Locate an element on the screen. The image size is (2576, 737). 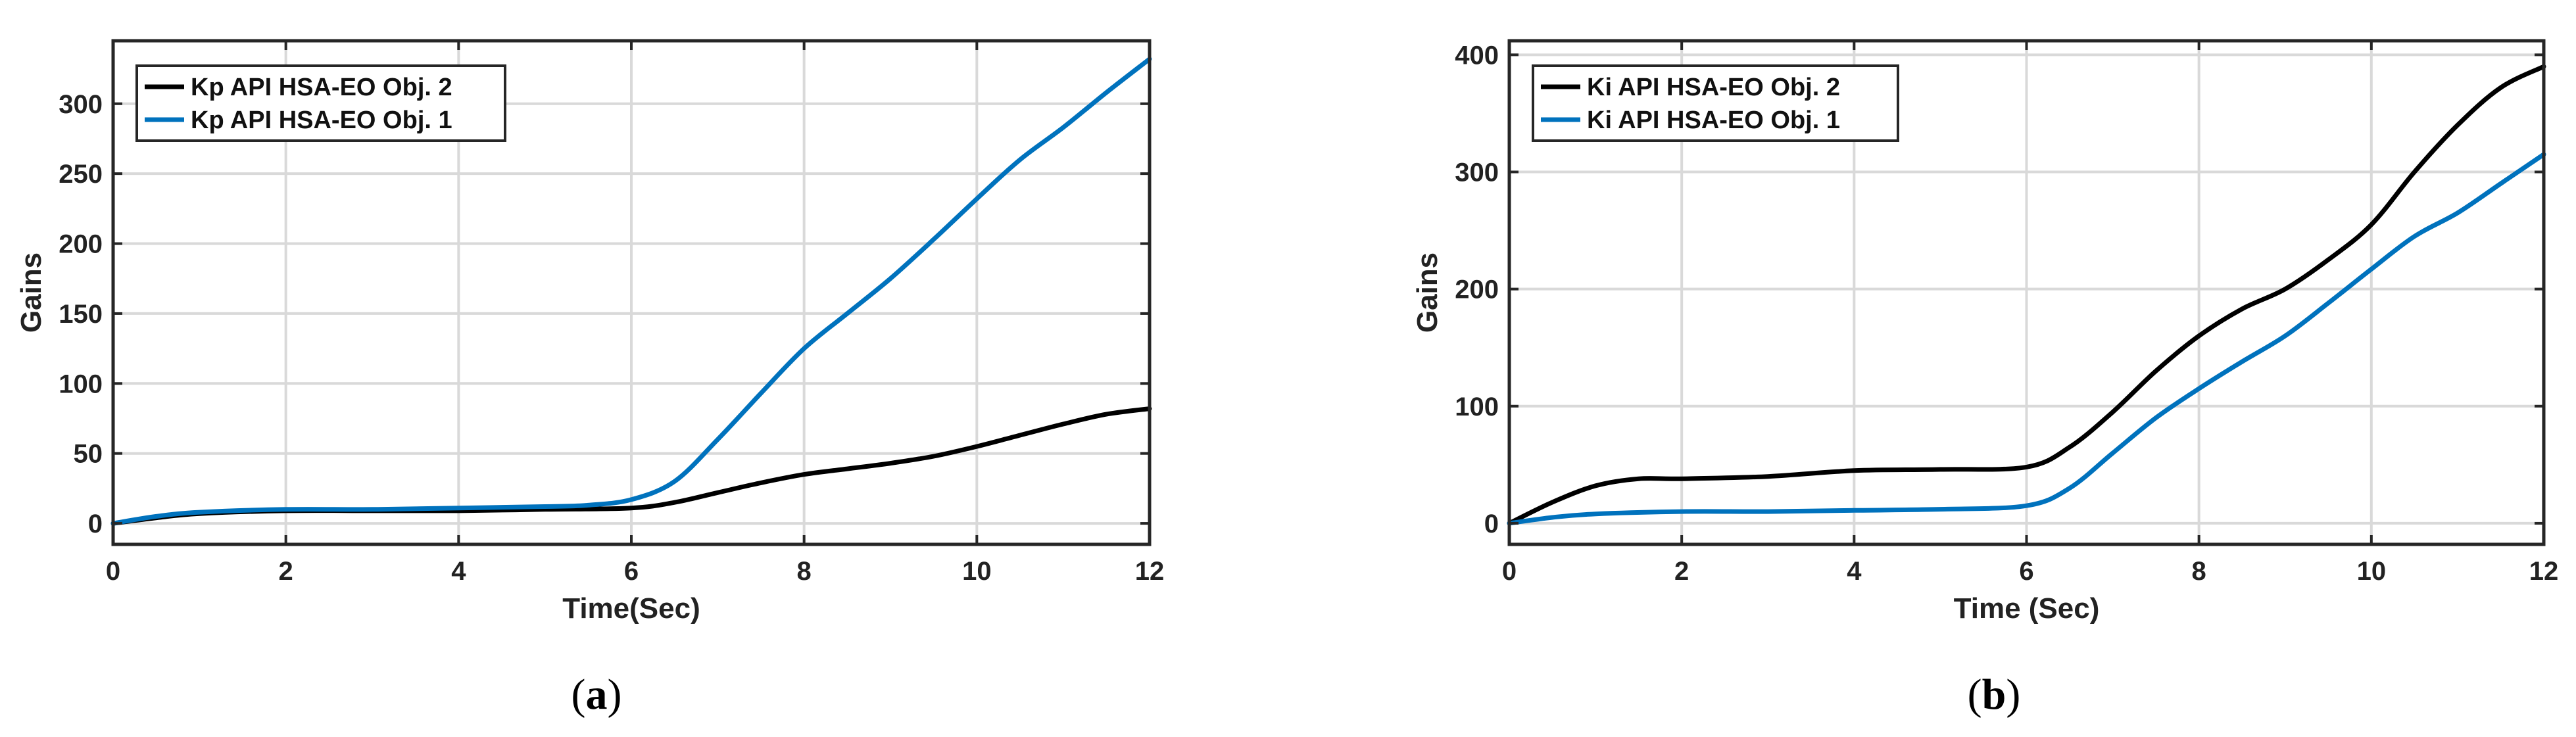
legend-label-2: Ki API HSA-EO Obj. 1 is located at coordinates (1713, 121).